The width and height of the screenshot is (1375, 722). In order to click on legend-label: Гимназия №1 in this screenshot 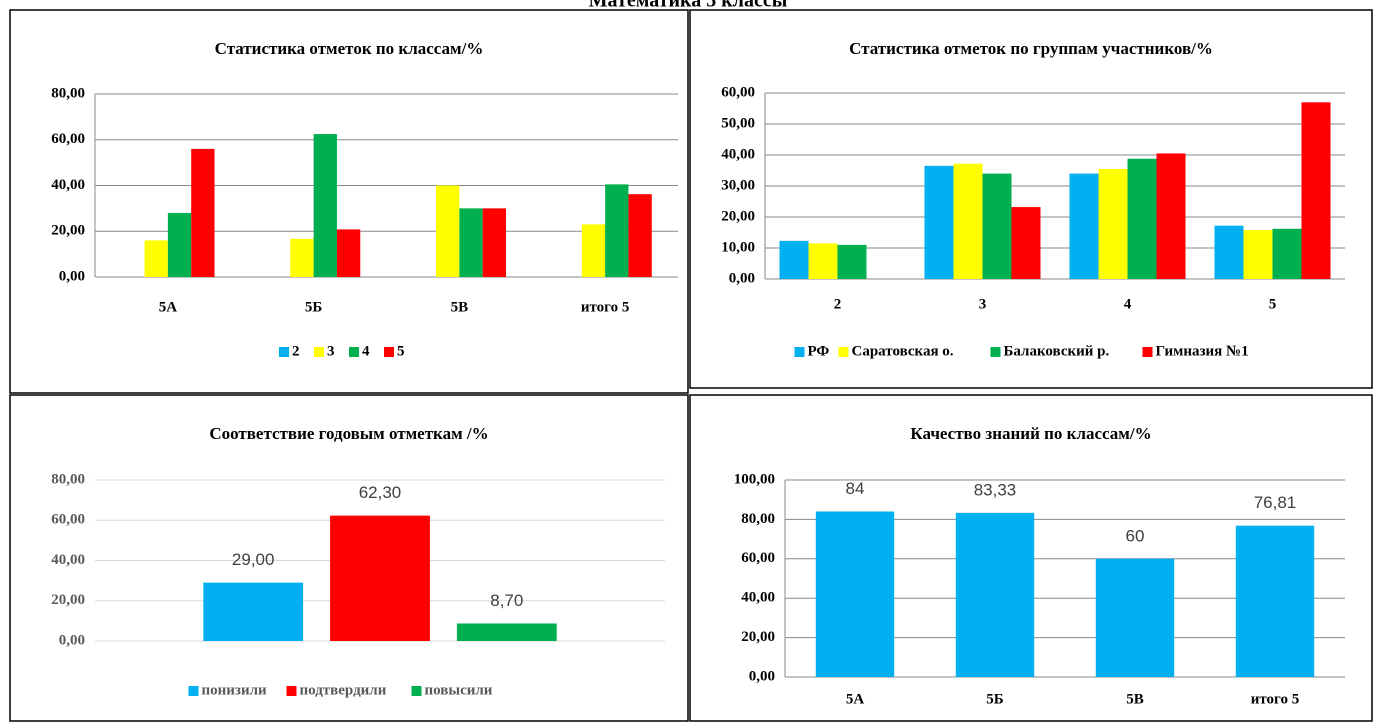, I will do `click(1202, 351)`.